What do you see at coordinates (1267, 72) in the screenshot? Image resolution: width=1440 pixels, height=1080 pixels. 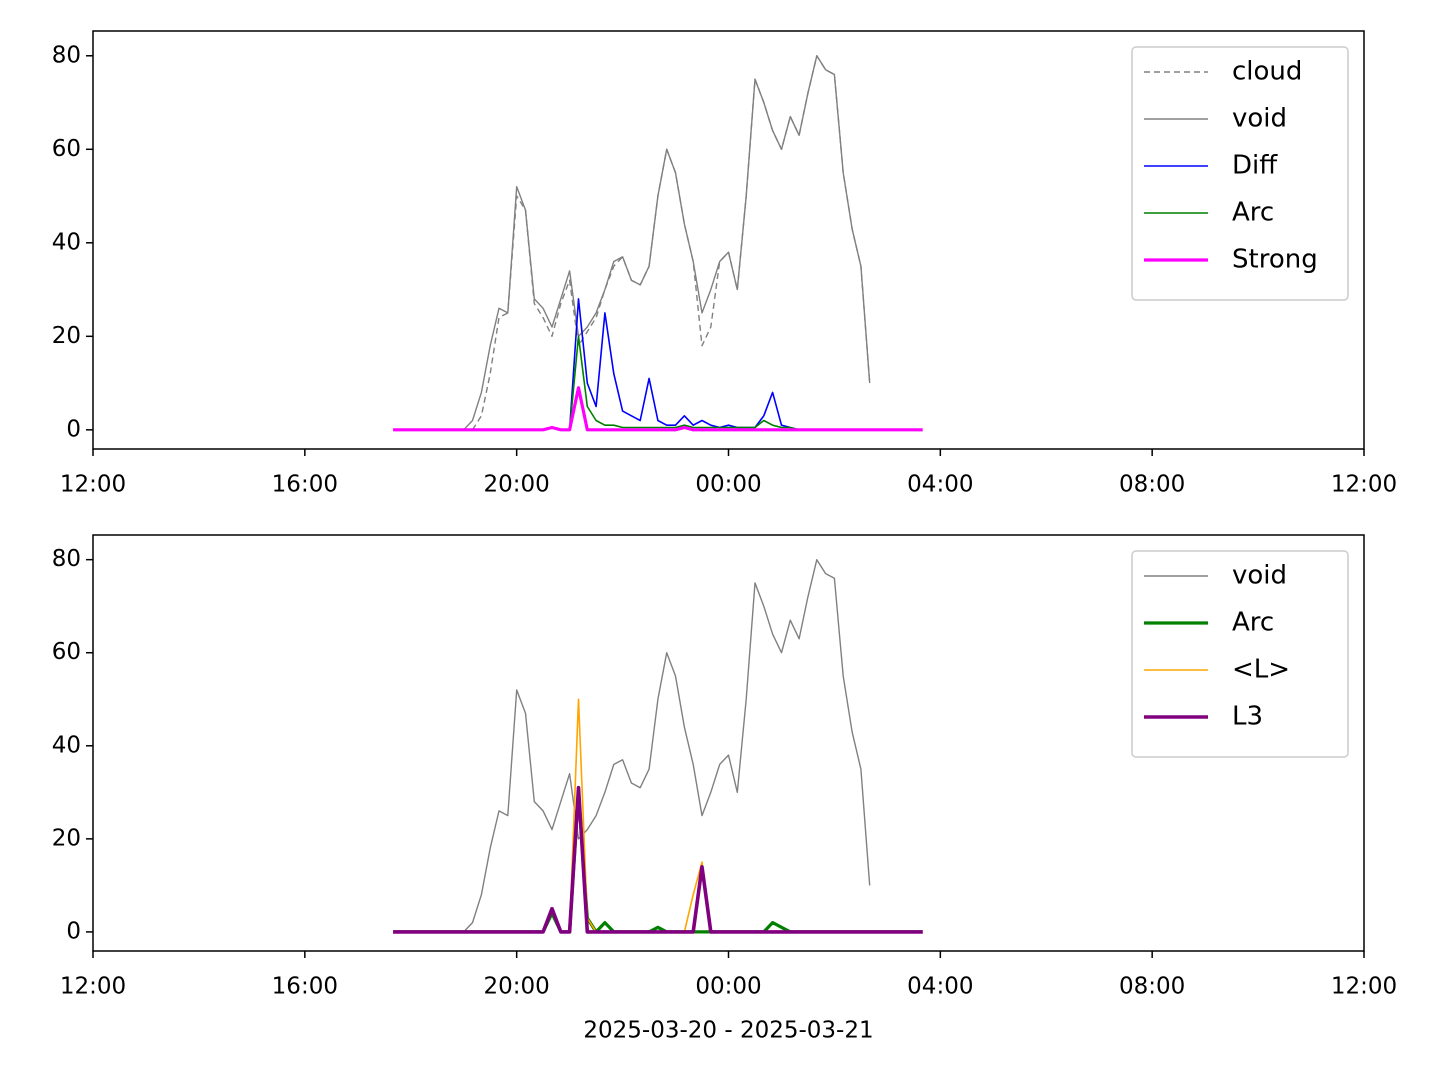 I see `legend-label: cloud` at bounding box center [1267, 72].